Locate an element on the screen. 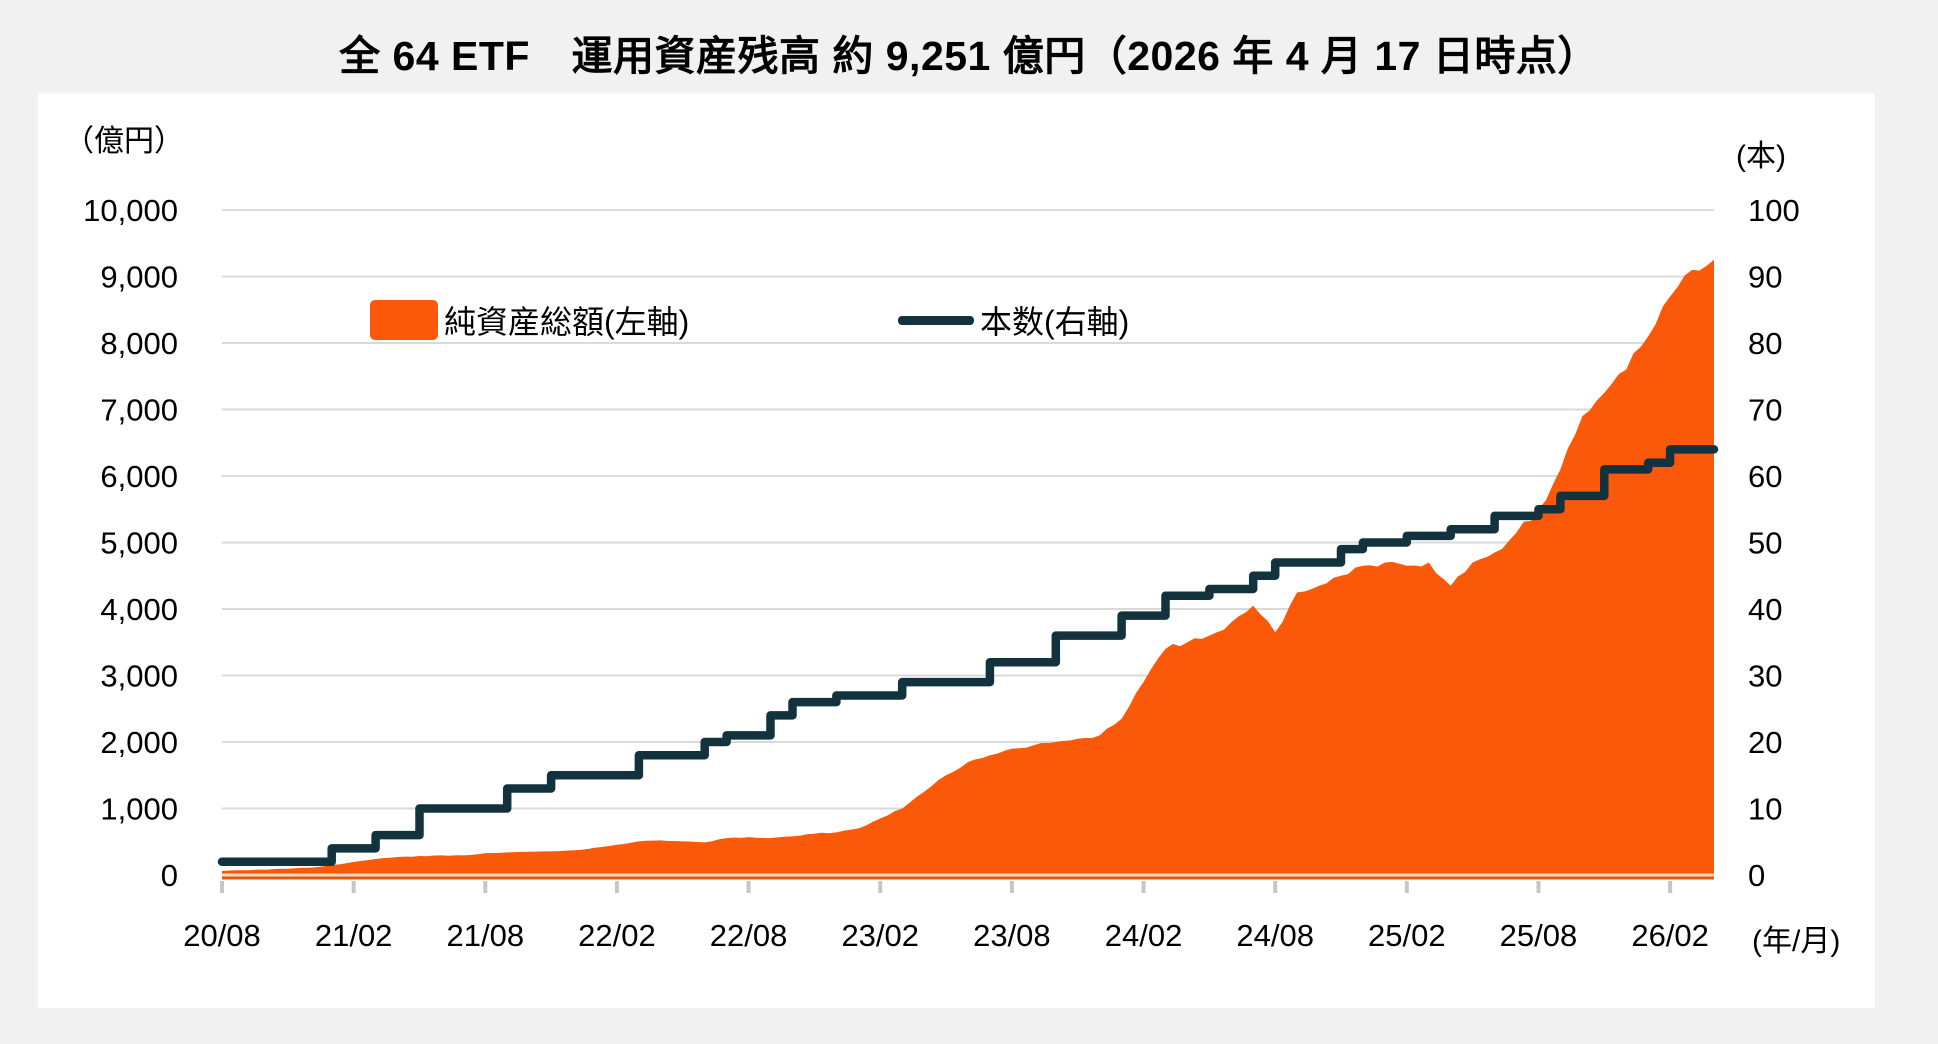  svg-text: 1,000 is located at coordinates (139, 809).